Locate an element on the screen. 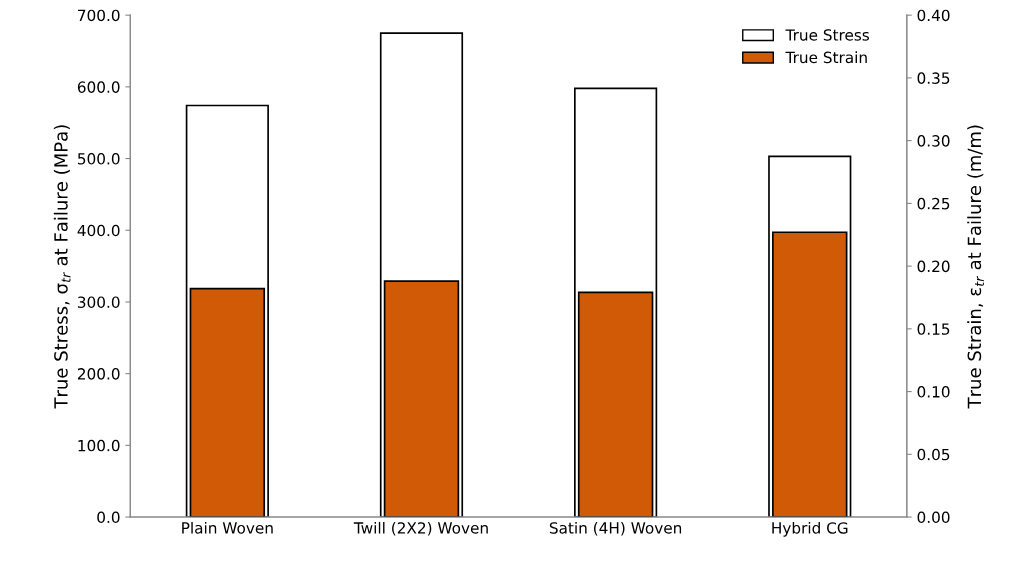  y2-tick-label: 0.40 is located at coordinates (933, 15).